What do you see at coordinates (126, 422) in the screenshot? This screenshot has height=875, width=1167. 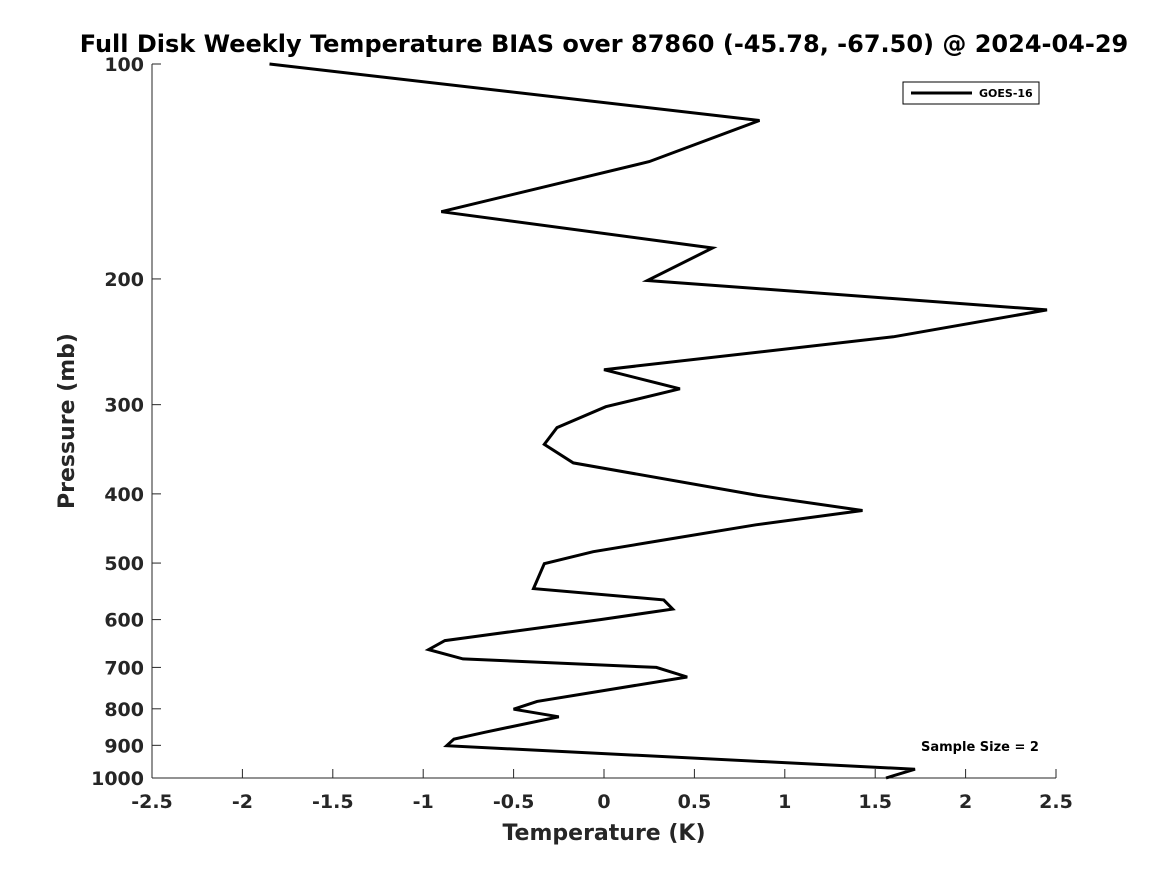 I see `y-axis: 100 200 300 400 500 600 700 800 900 1000` at bounding box center [126, 422].